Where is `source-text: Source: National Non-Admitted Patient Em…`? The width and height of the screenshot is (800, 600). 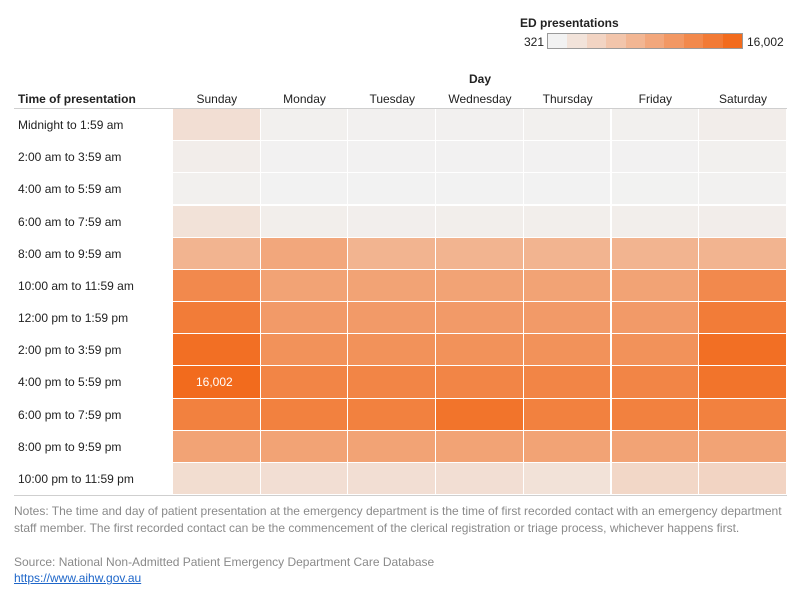
source-text: Source: National Non-Admitted Patient Em… is located at coordinates (224, 562).